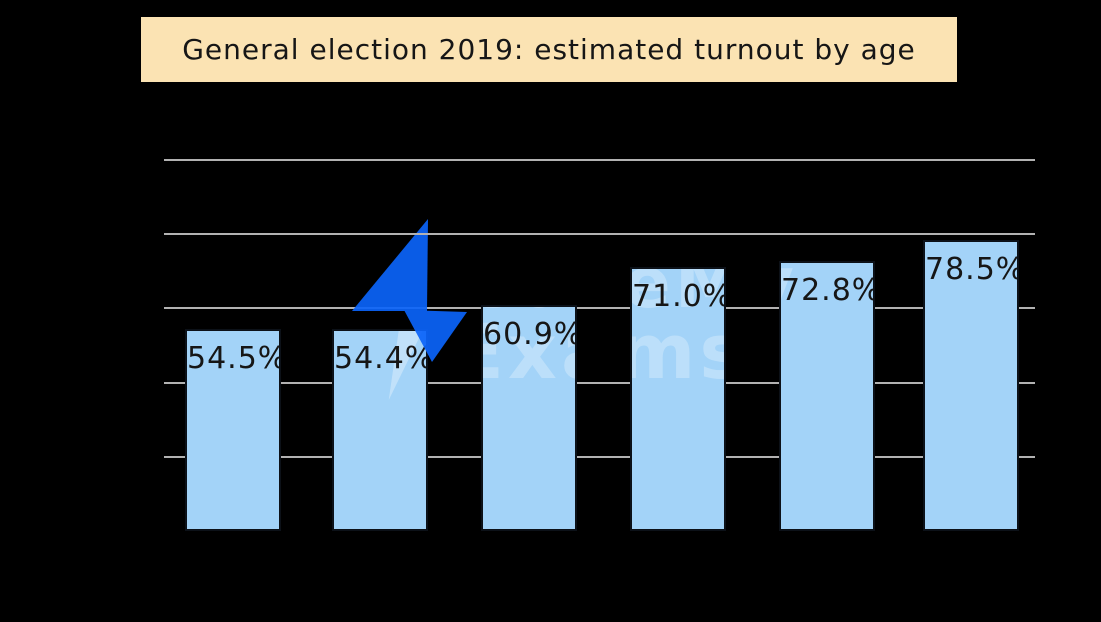  What do you see at coordinates (234, 358) in the screenshot?
I see `bar-value-label: 54.5%` at bounding box center [234, 358].